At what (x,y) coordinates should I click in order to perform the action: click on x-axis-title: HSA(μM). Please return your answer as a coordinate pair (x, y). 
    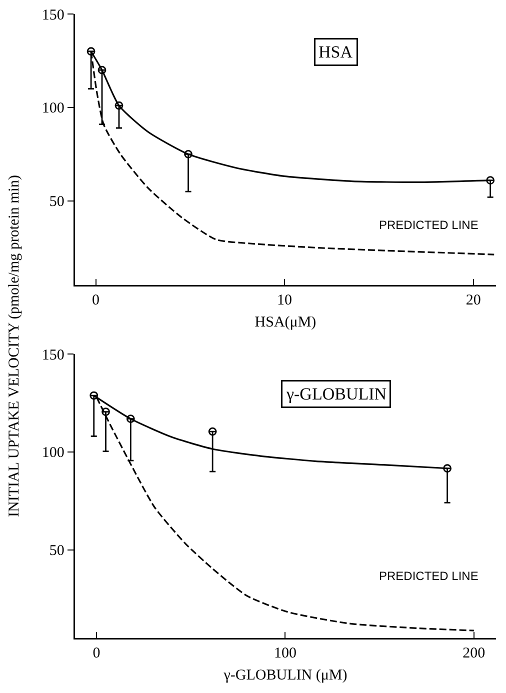
    Looking at the image, I should click on (285, 322).